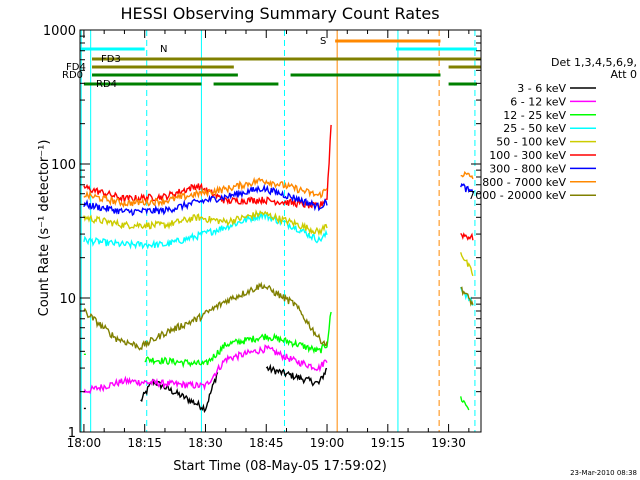  Describe the element at coordinates (524, 182) in the screenshot. I see `legend-label: 800 - 7000 keV` at that location.